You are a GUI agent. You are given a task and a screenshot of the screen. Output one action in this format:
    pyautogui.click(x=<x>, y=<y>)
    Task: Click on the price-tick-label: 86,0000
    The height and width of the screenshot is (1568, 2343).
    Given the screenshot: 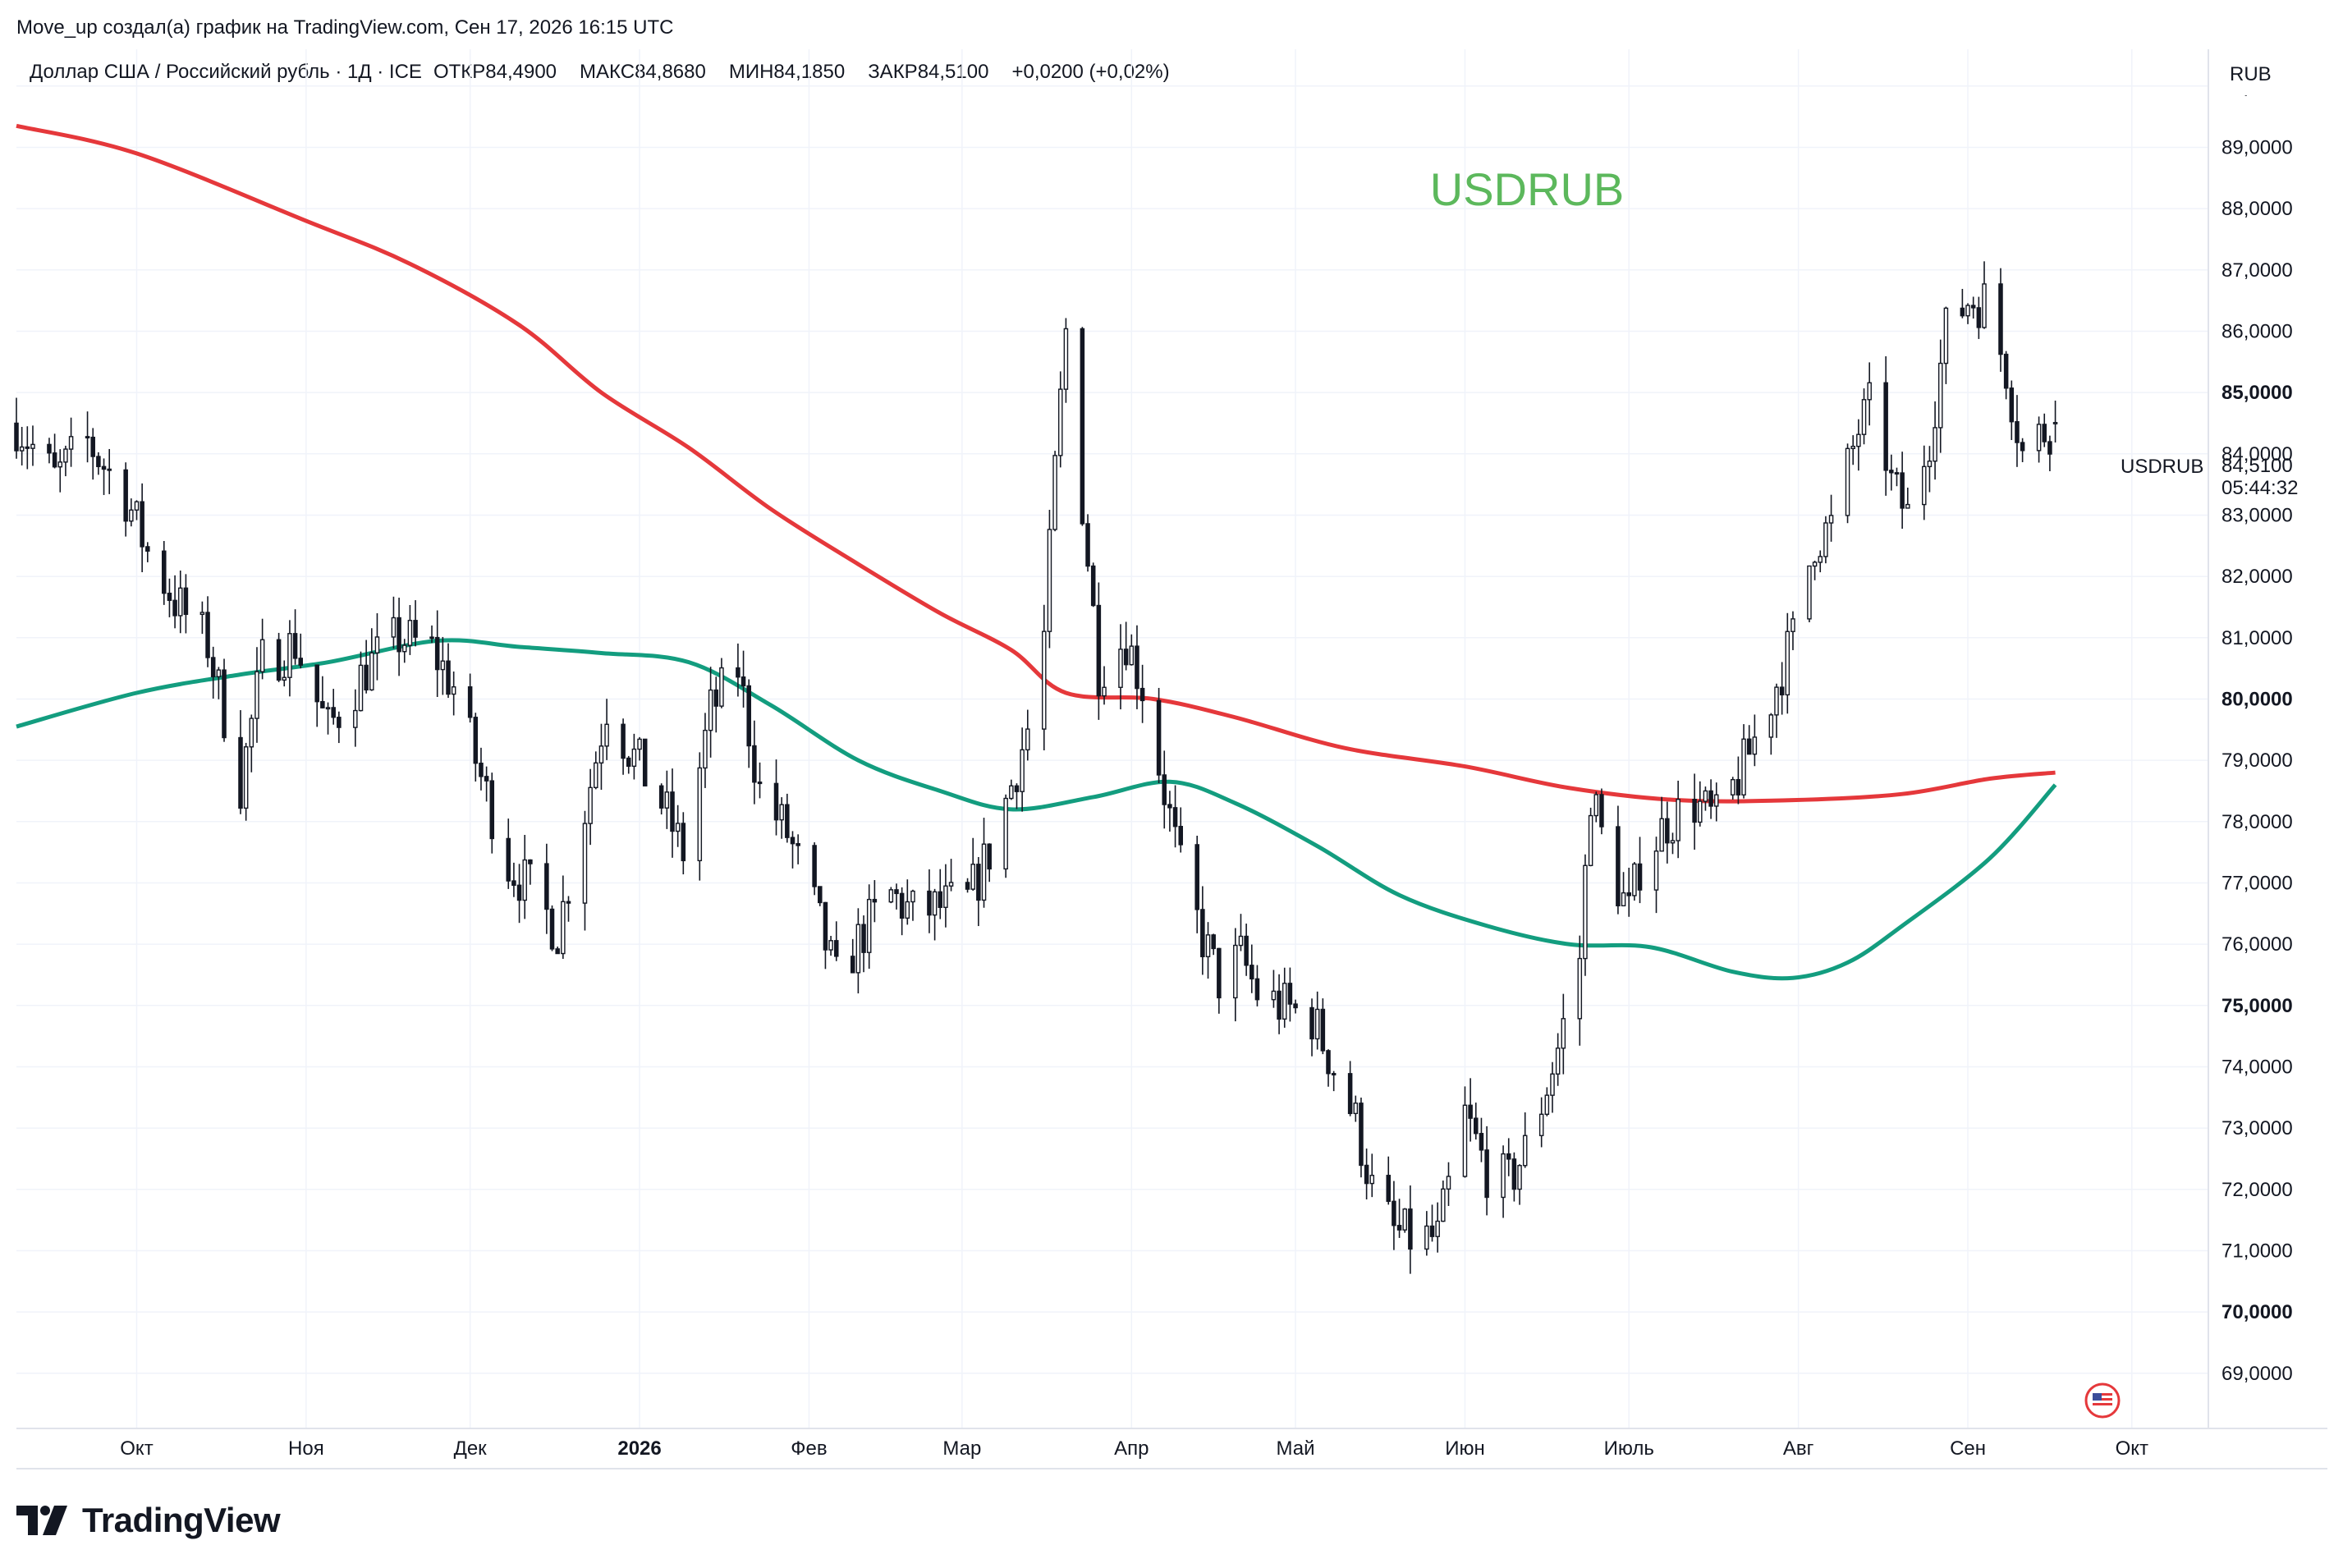 What is the action you would take?
    pyautogui.click(x=2257, y=331)
    